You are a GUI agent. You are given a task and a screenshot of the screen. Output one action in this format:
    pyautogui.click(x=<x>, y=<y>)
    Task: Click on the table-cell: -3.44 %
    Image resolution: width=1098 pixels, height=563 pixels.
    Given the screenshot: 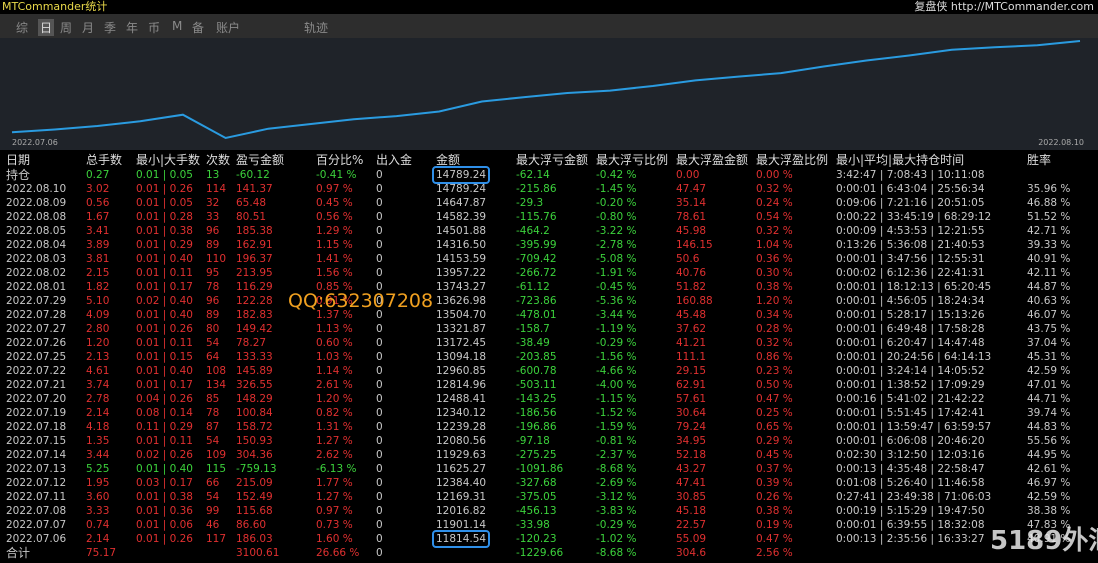 What is the action you would take?
    pyautogui.click(x=616, y=314)
    